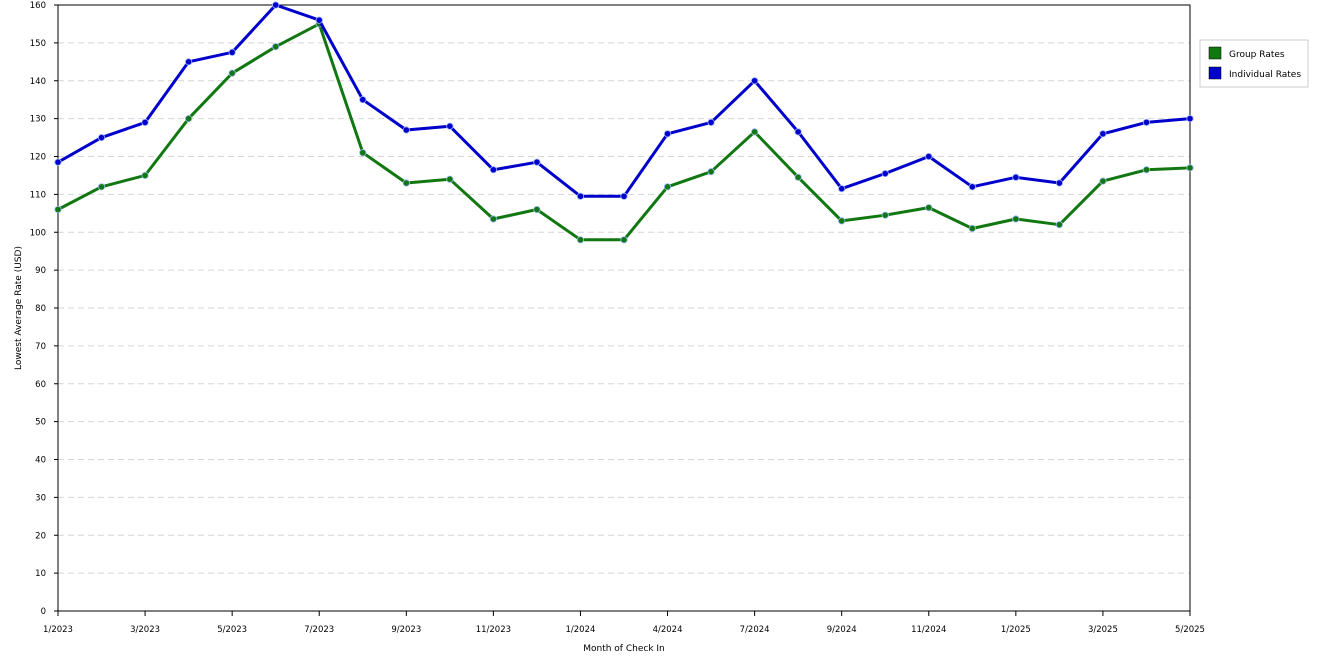 This screenshot has width=1320, height=664. What do you see at coordinates (19, 308) in the screenshot?
I see `y-axis-title: Lowest Average Rate (USD)` at bounding box center [19, 308].